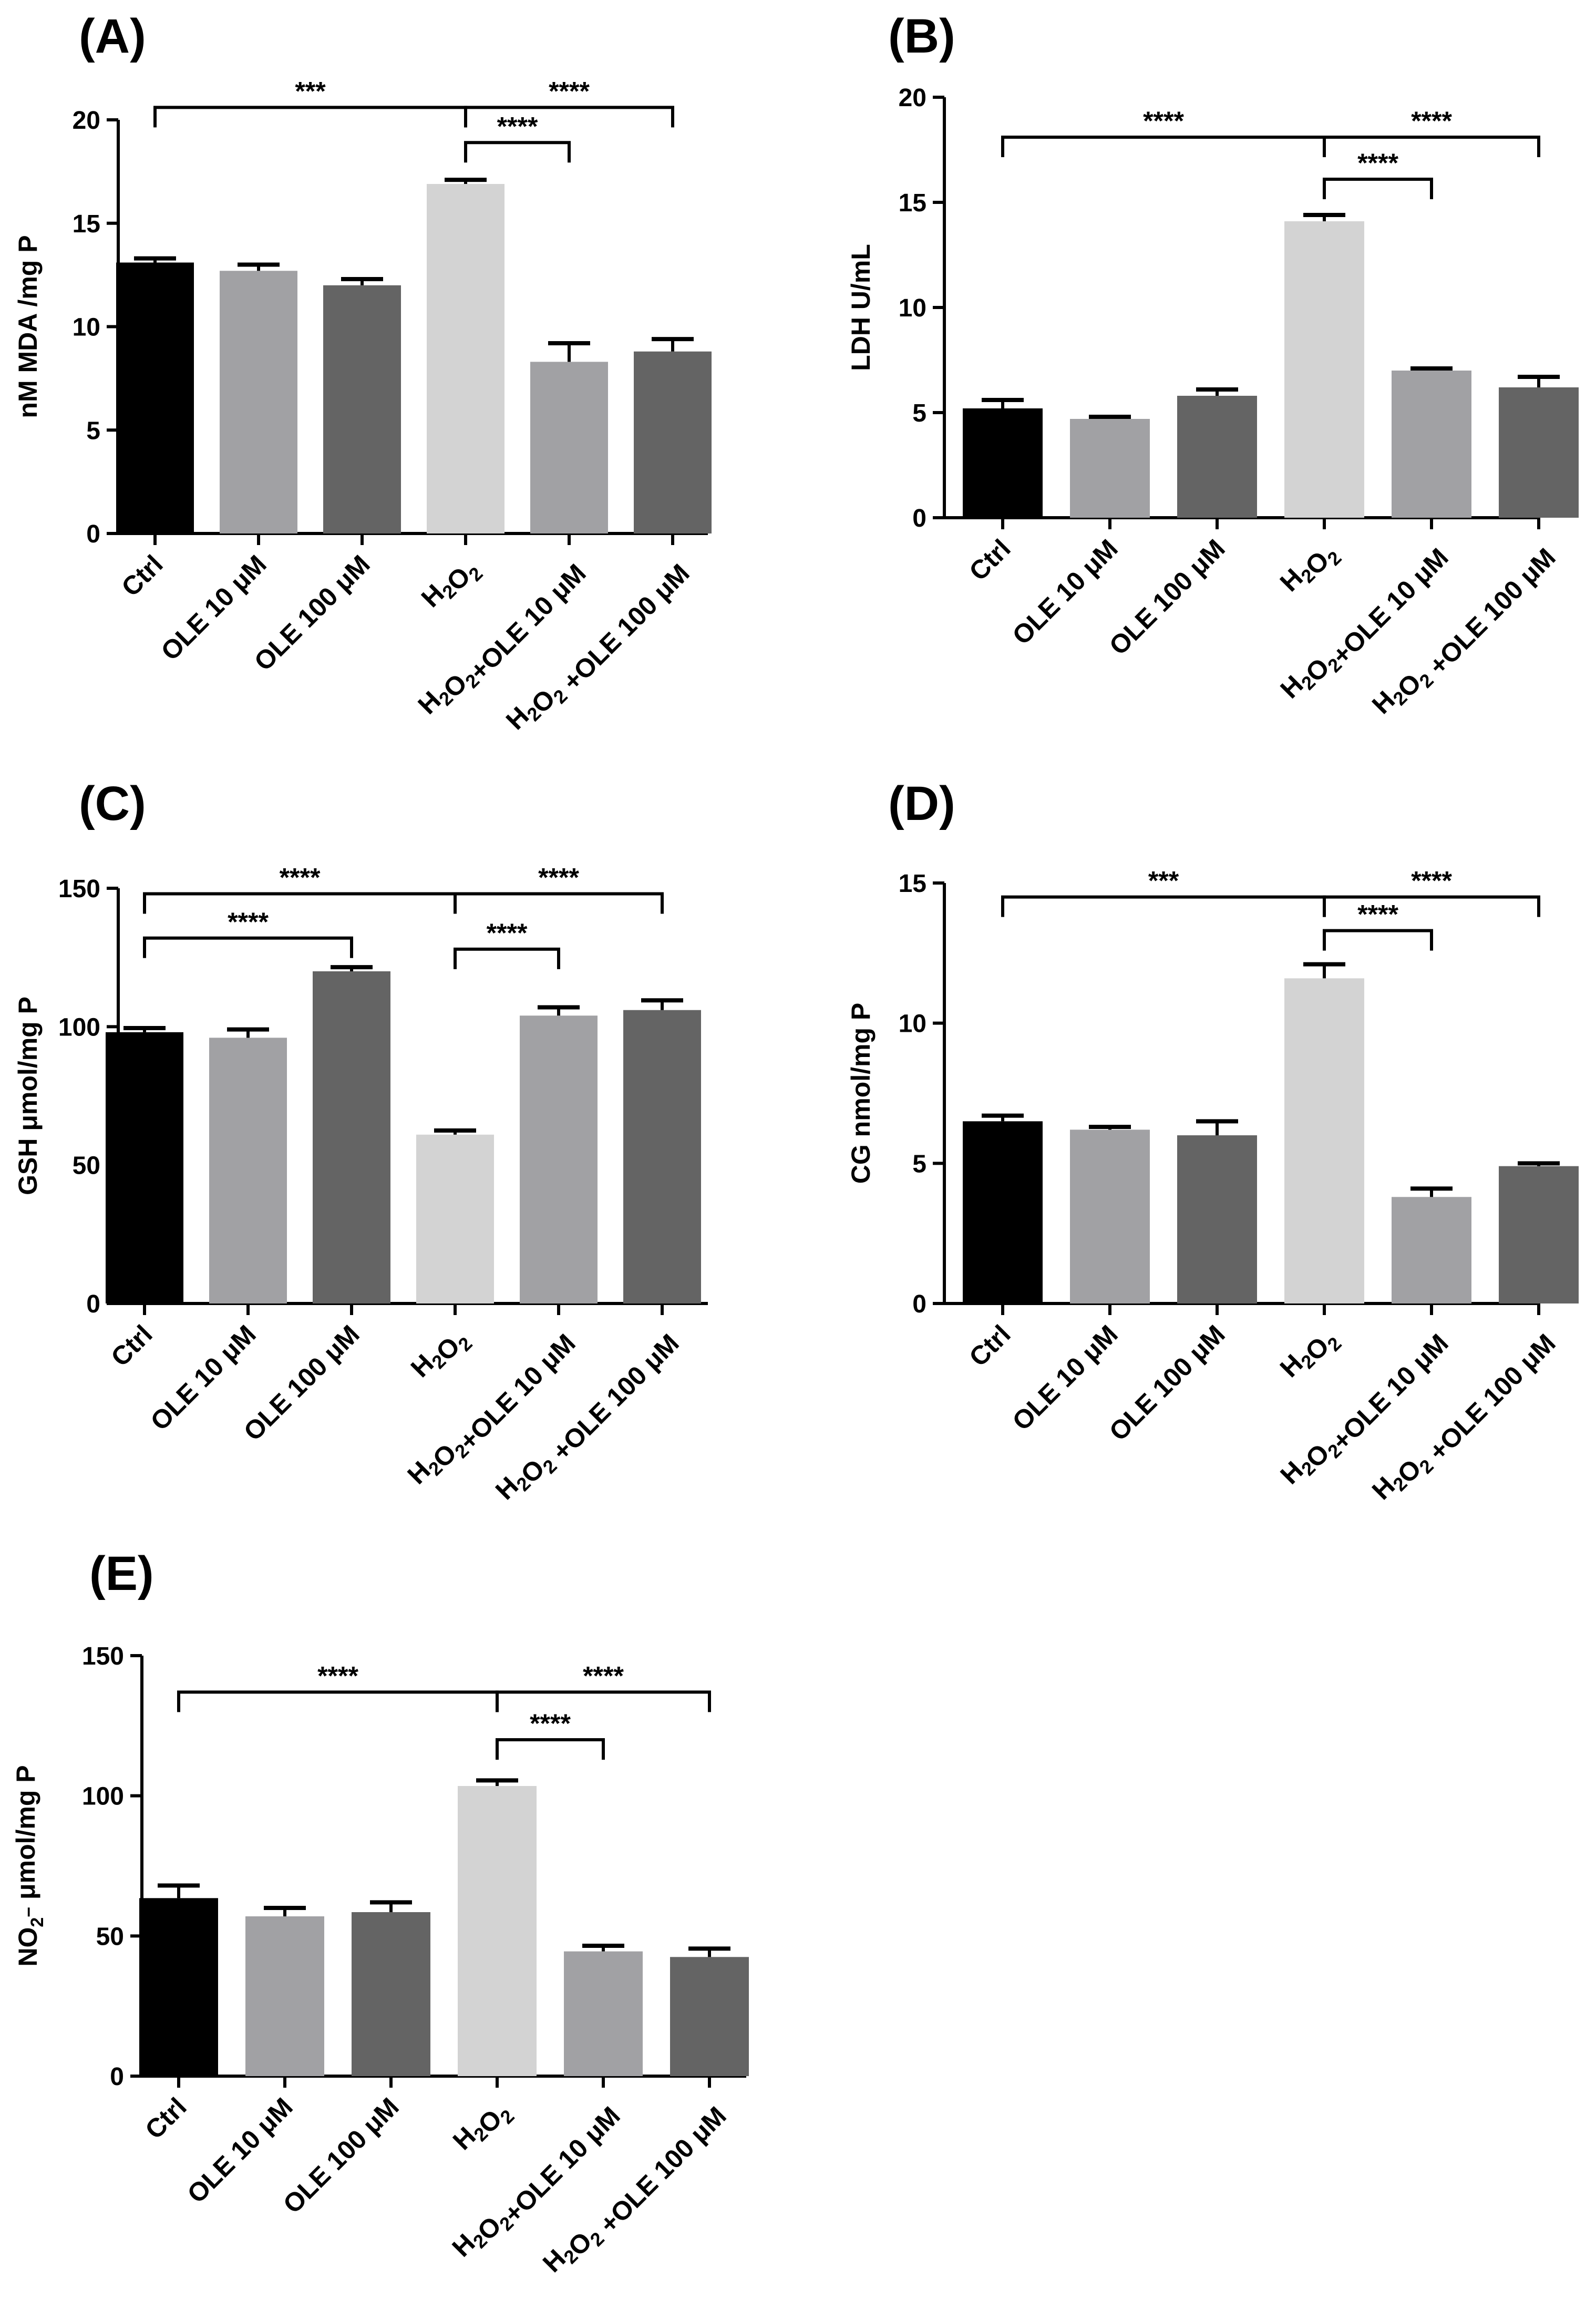  What do you see at coordinates (103, 1656) in the screenshot?
I see `y-tick-label: 150` at bounding box center [103, 1656].